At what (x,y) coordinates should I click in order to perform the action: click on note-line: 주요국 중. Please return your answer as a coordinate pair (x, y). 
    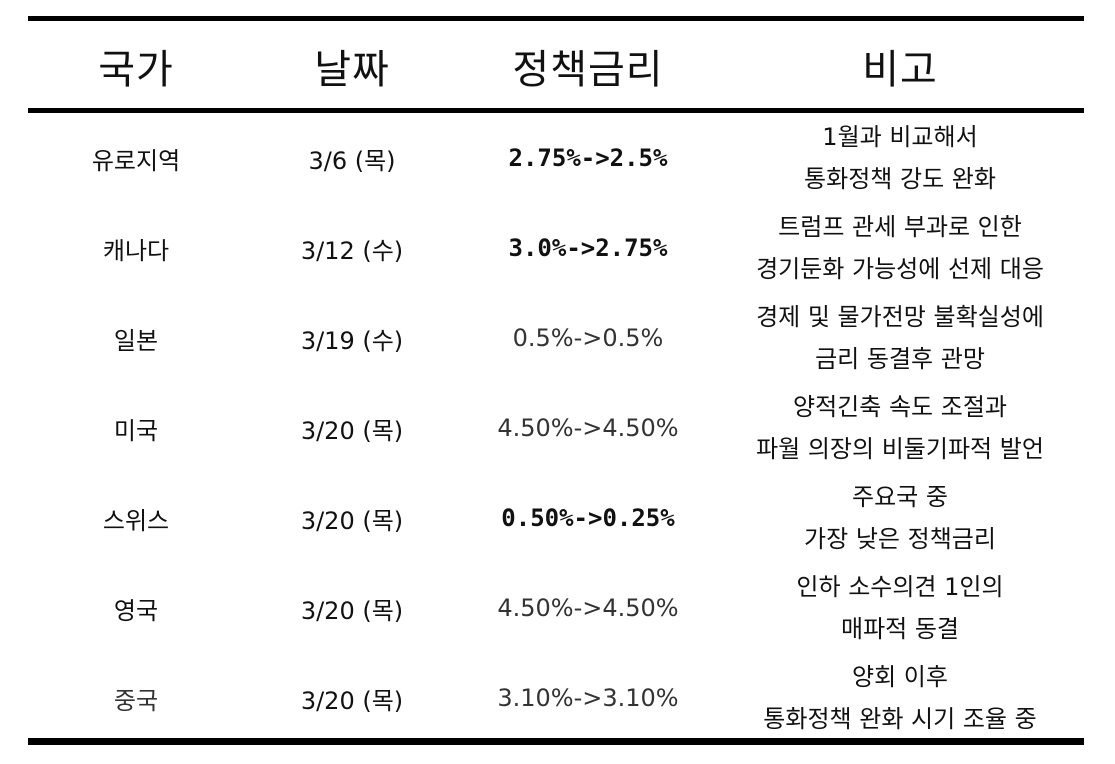
    Looking at the image, I should click on (900, 497).